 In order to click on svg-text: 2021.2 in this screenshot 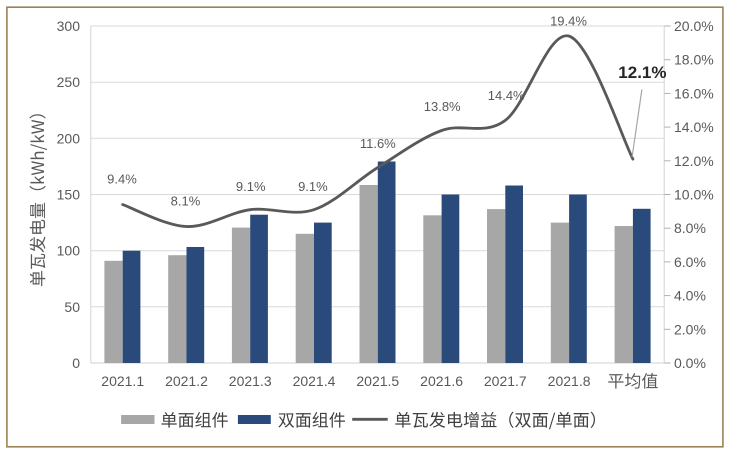, I will do `click(186, 381)`.